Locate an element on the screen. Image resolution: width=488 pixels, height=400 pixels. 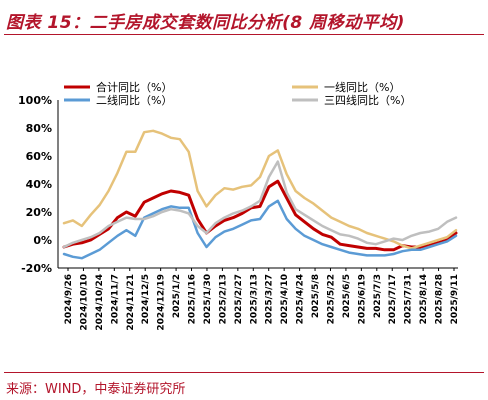
source-rule is located at coordinates (244, 372).